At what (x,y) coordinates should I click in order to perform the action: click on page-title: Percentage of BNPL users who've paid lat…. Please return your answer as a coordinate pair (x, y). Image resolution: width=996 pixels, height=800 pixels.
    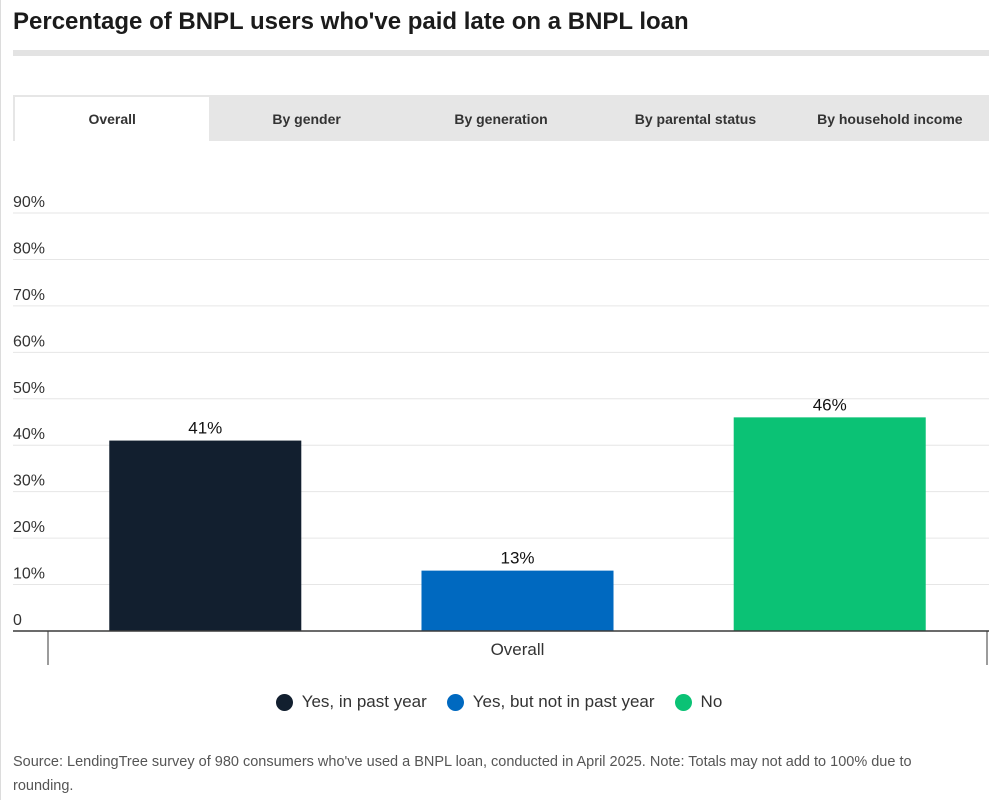
    Looking at the image, I should click on (351, 21).